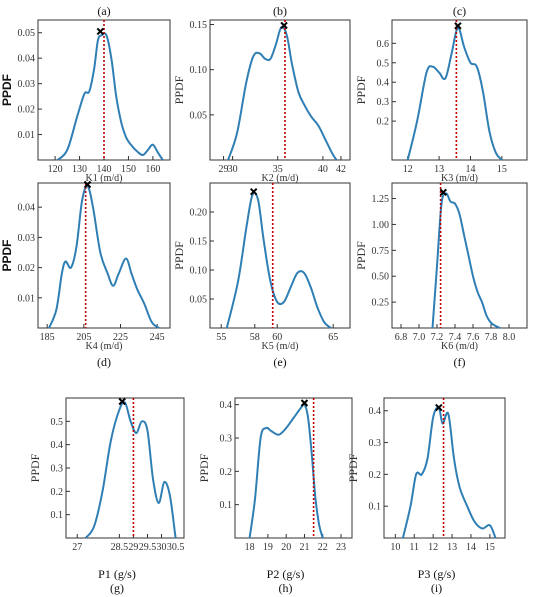 The image size is (550, 597). What do you see at coordinates (27, 298) in the screenshot?
I see `y-tick-label: 0.01` at bounding box center [27, 298].